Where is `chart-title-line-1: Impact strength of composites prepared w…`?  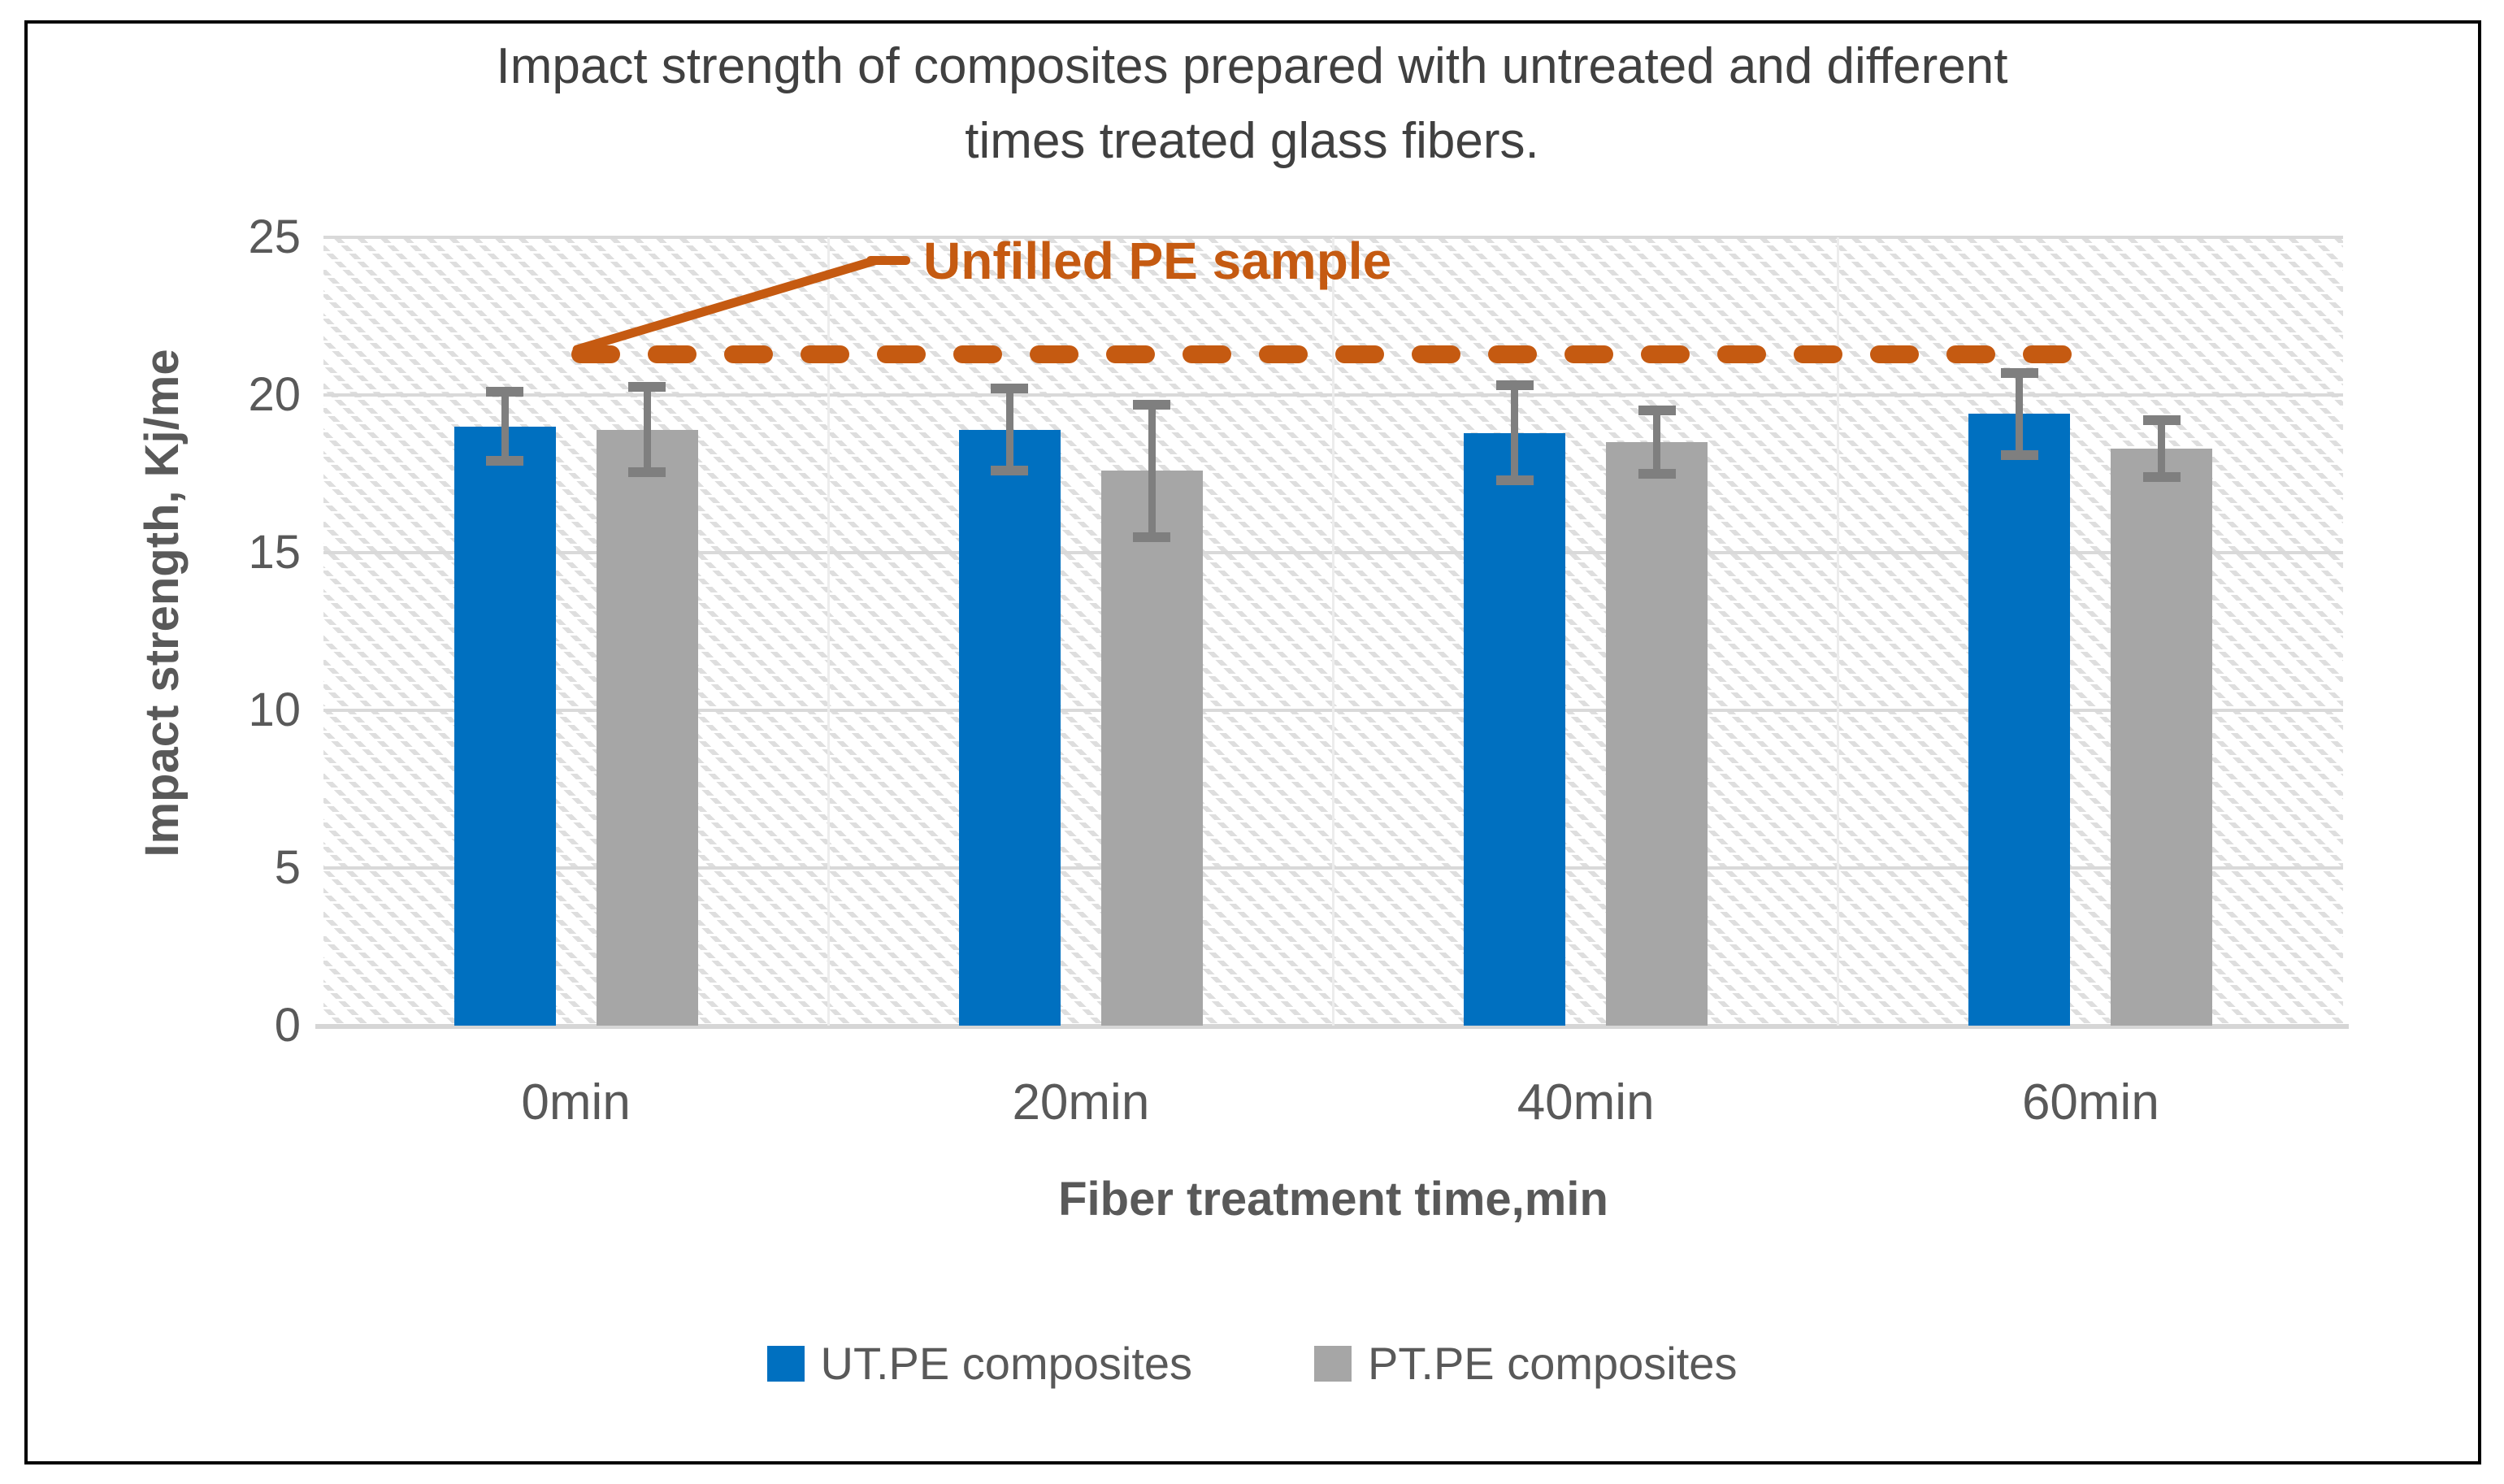 chart-title-line-1: Impact strength of composites prepared w… is located at coordinates (1252, 66).